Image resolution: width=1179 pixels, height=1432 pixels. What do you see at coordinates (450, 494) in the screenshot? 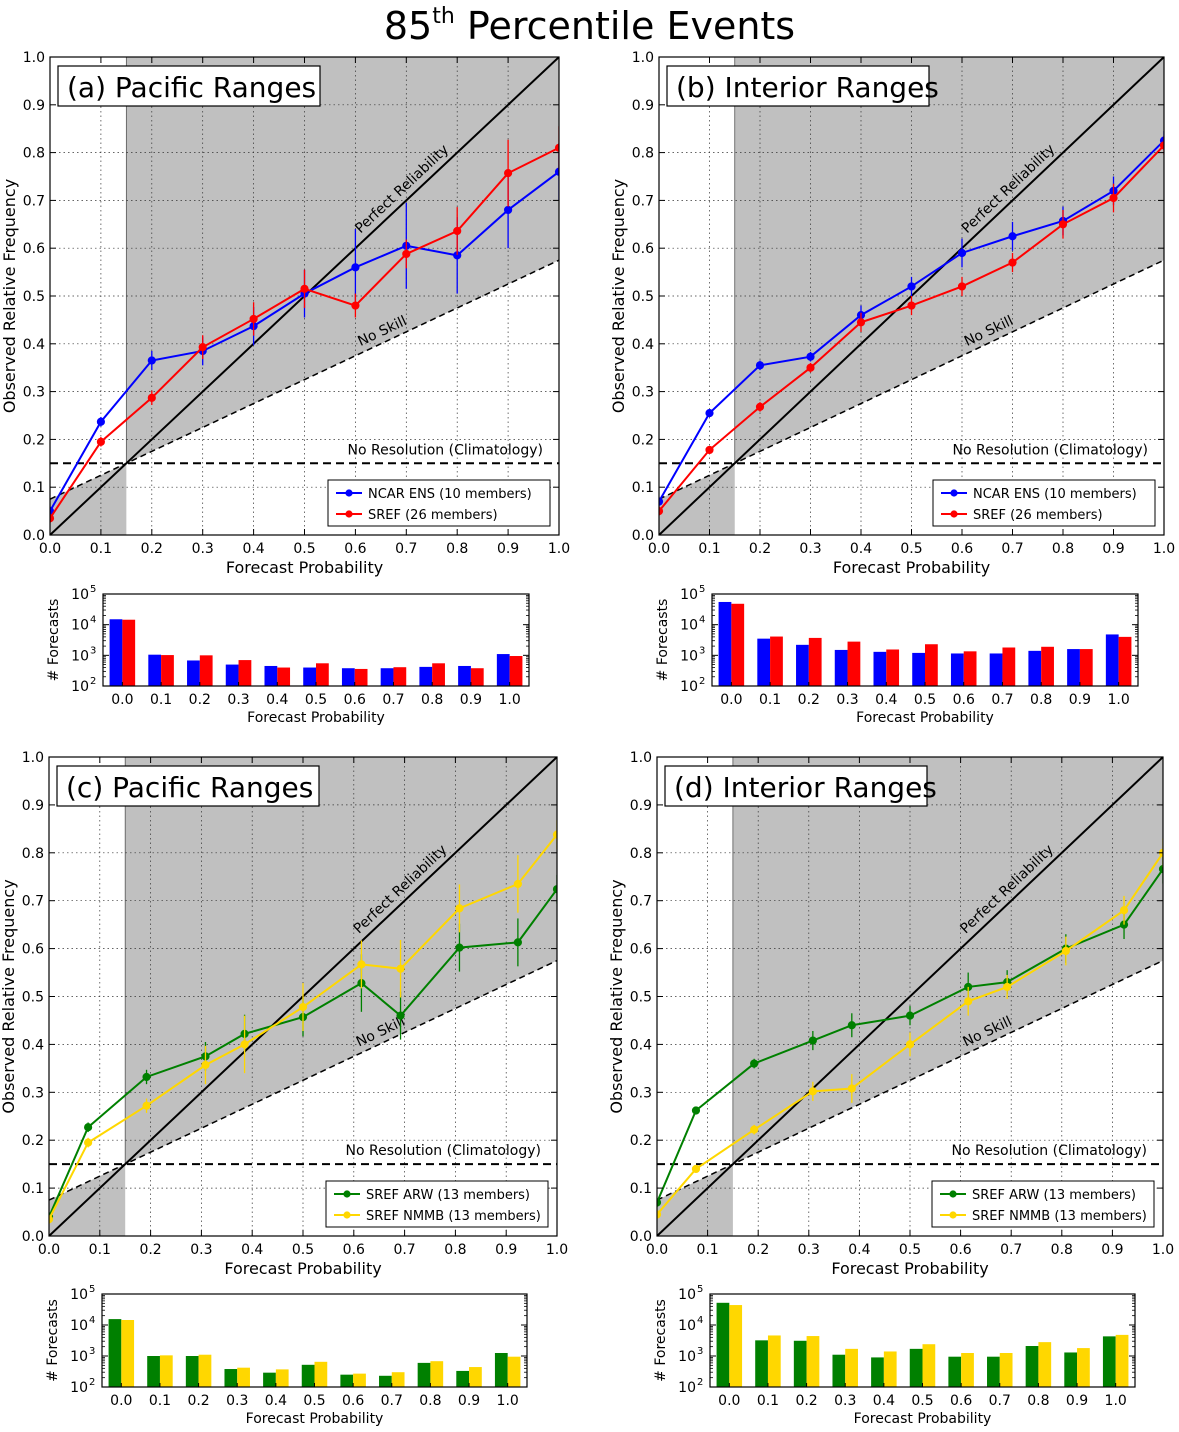
I see `legend-label: NCAR ENS (10 members)` at bounding box center [450, 494].